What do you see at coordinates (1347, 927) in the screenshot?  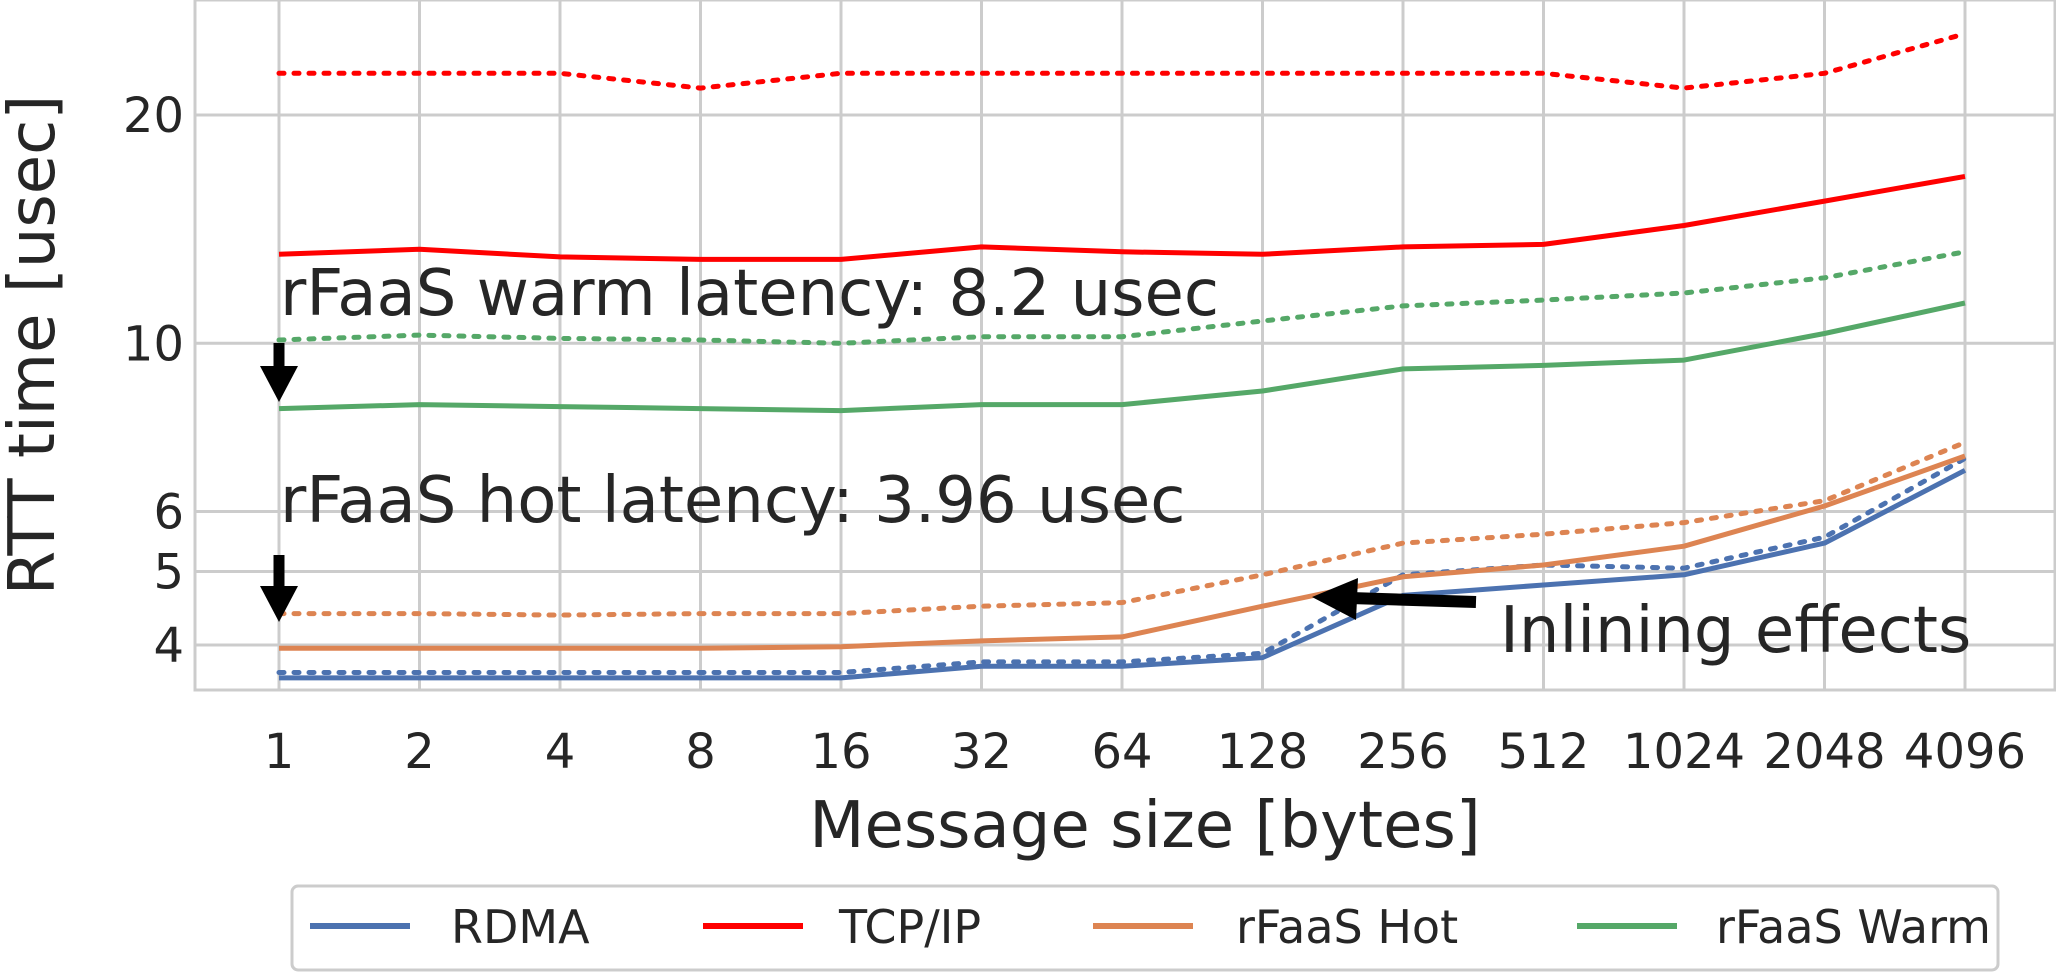 I see `legend-label: rFaaS Hot` at bounding box center [1347, 927].